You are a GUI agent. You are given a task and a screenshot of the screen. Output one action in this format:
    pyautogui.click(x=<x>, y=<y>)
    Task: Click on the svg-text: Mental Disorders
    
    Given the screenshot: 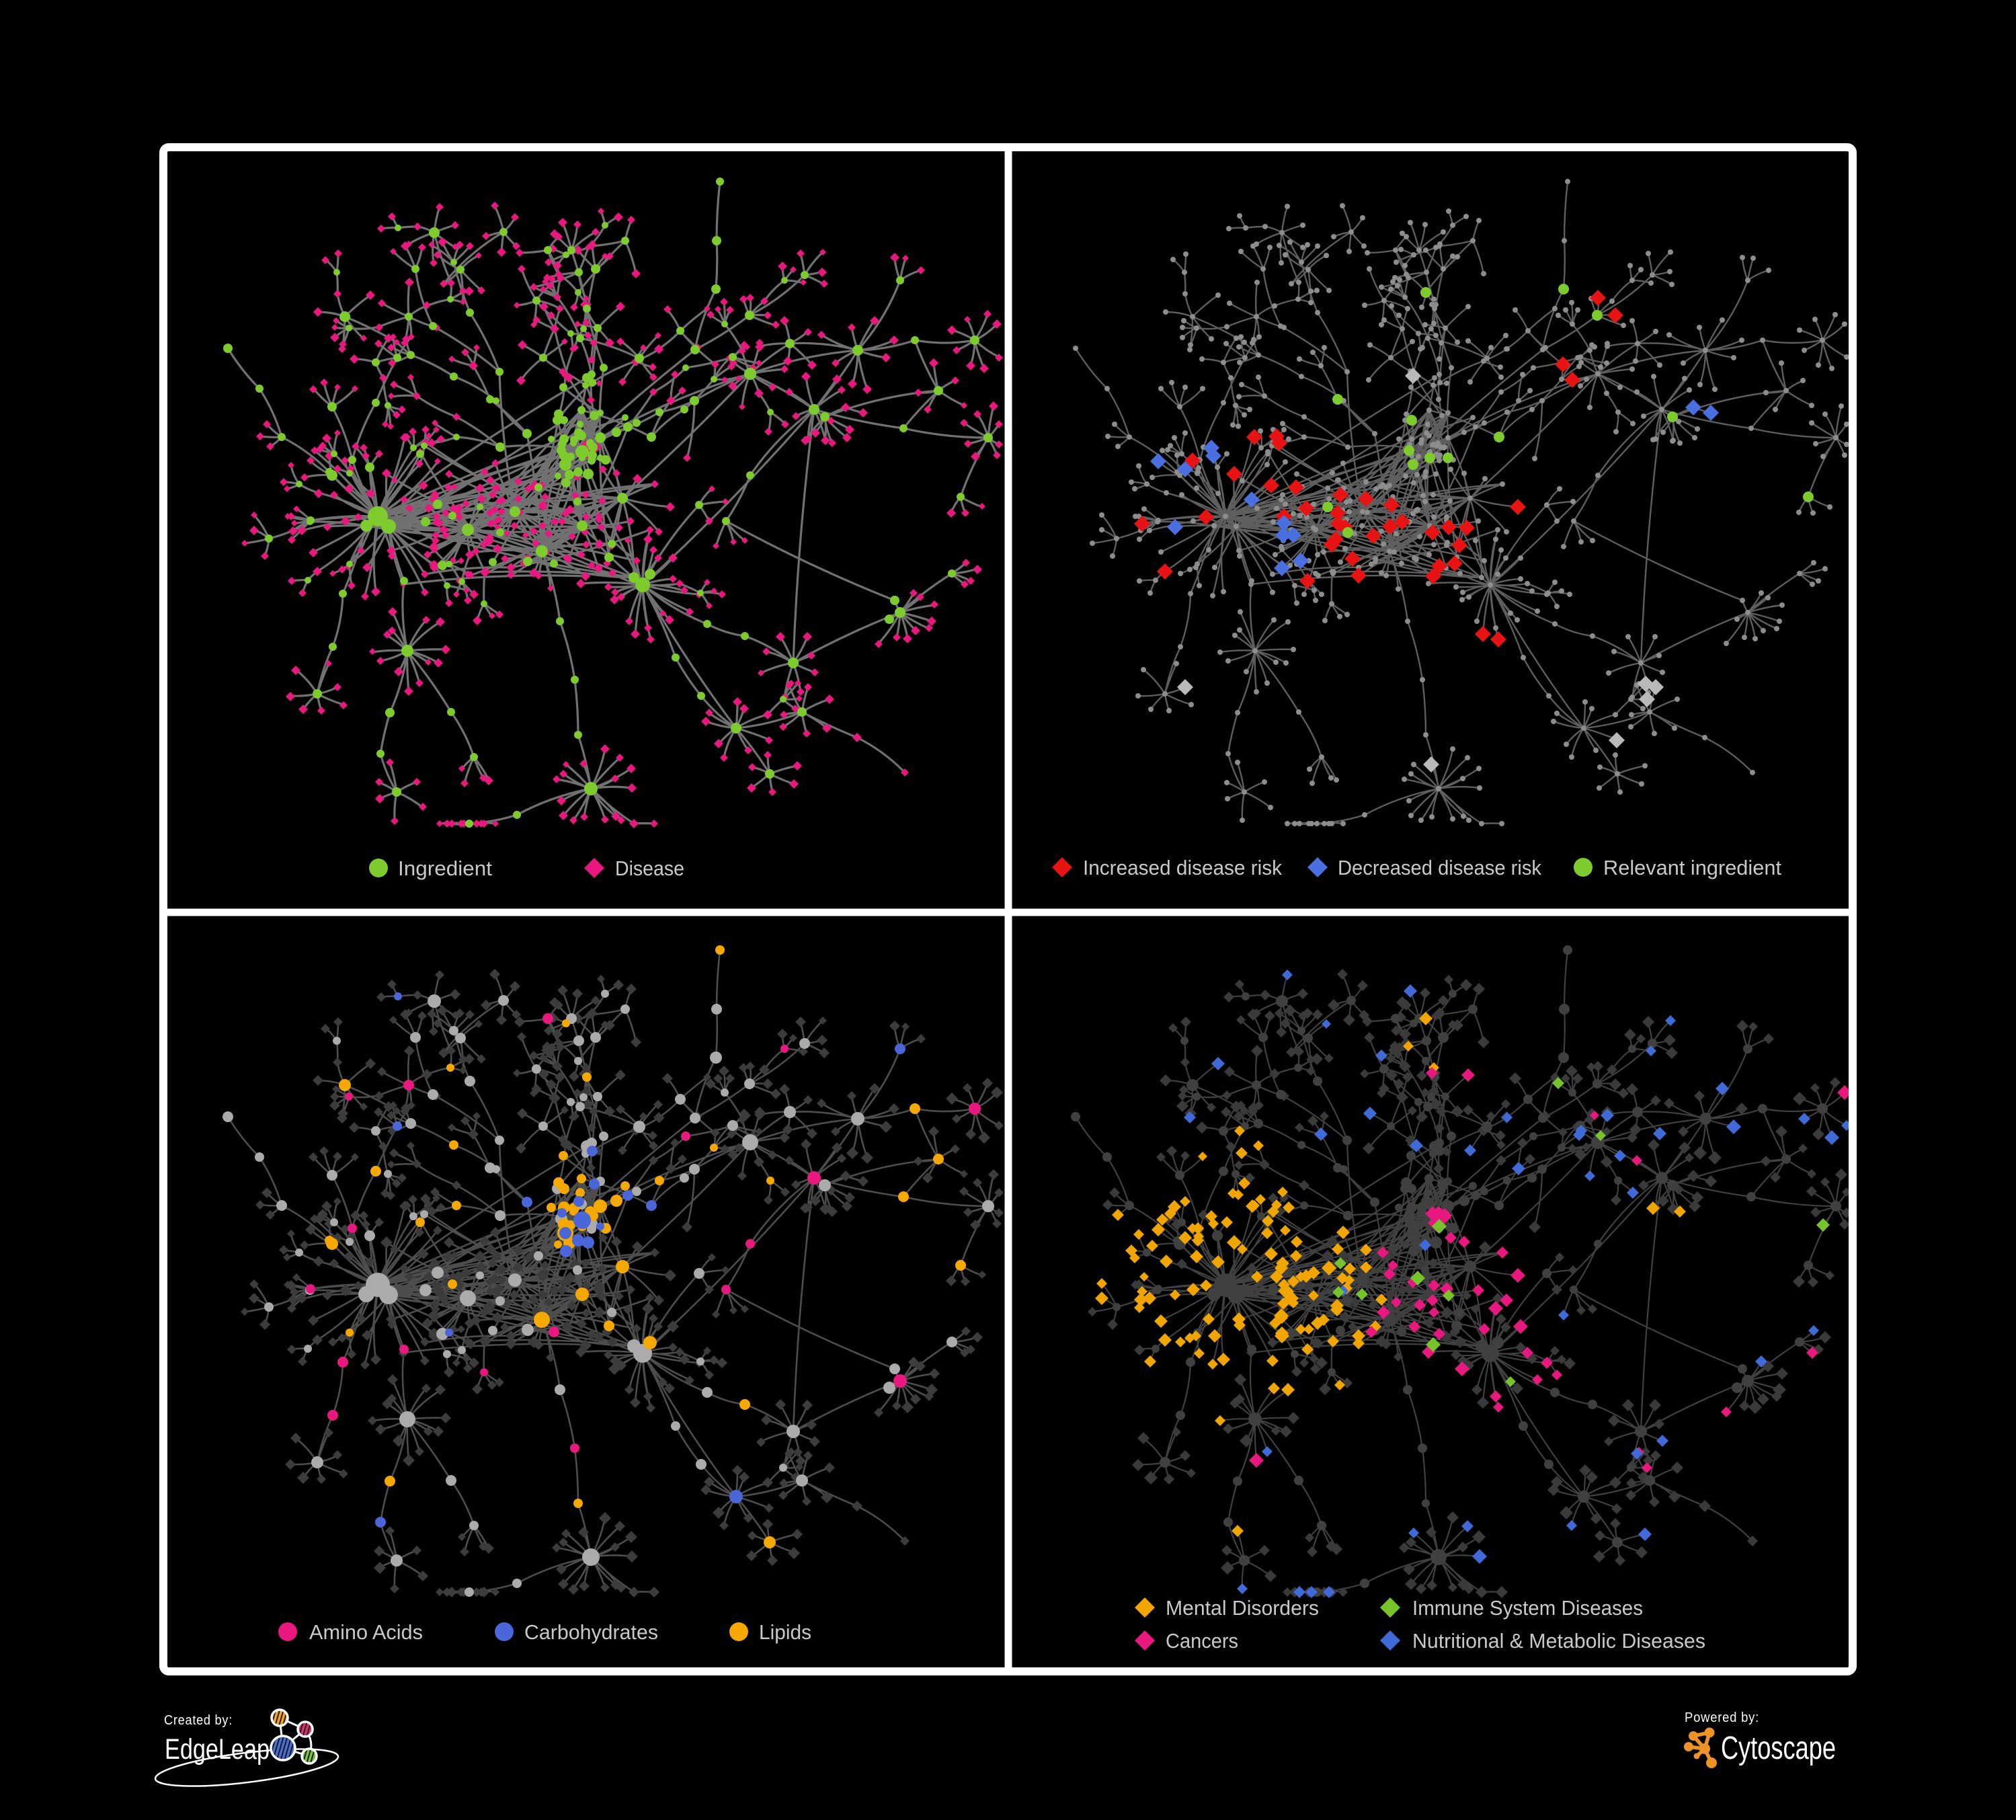 What is the action you would take?
    pyautogui.click(x=1242, y=1608)
    